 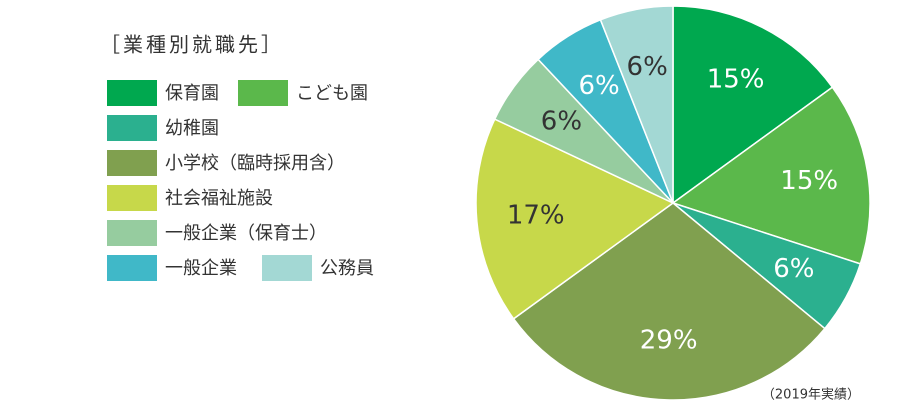 What do you see at coordinates (219, 198) in the screenshot?
I see `legend-label: 社会福祉施設` at bounding box center [219, 198].